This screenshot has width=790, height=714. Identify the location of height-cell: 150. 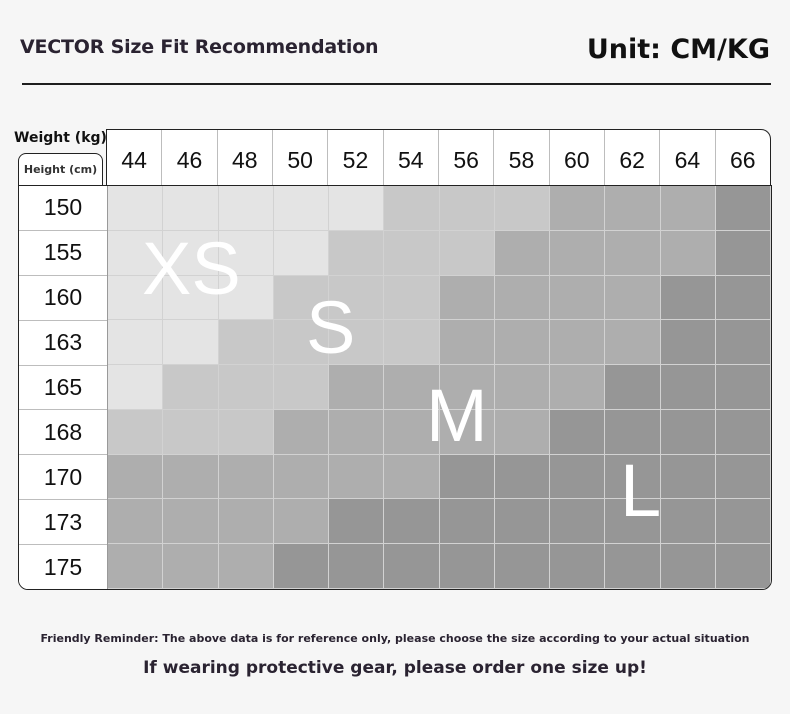
(63, 208).